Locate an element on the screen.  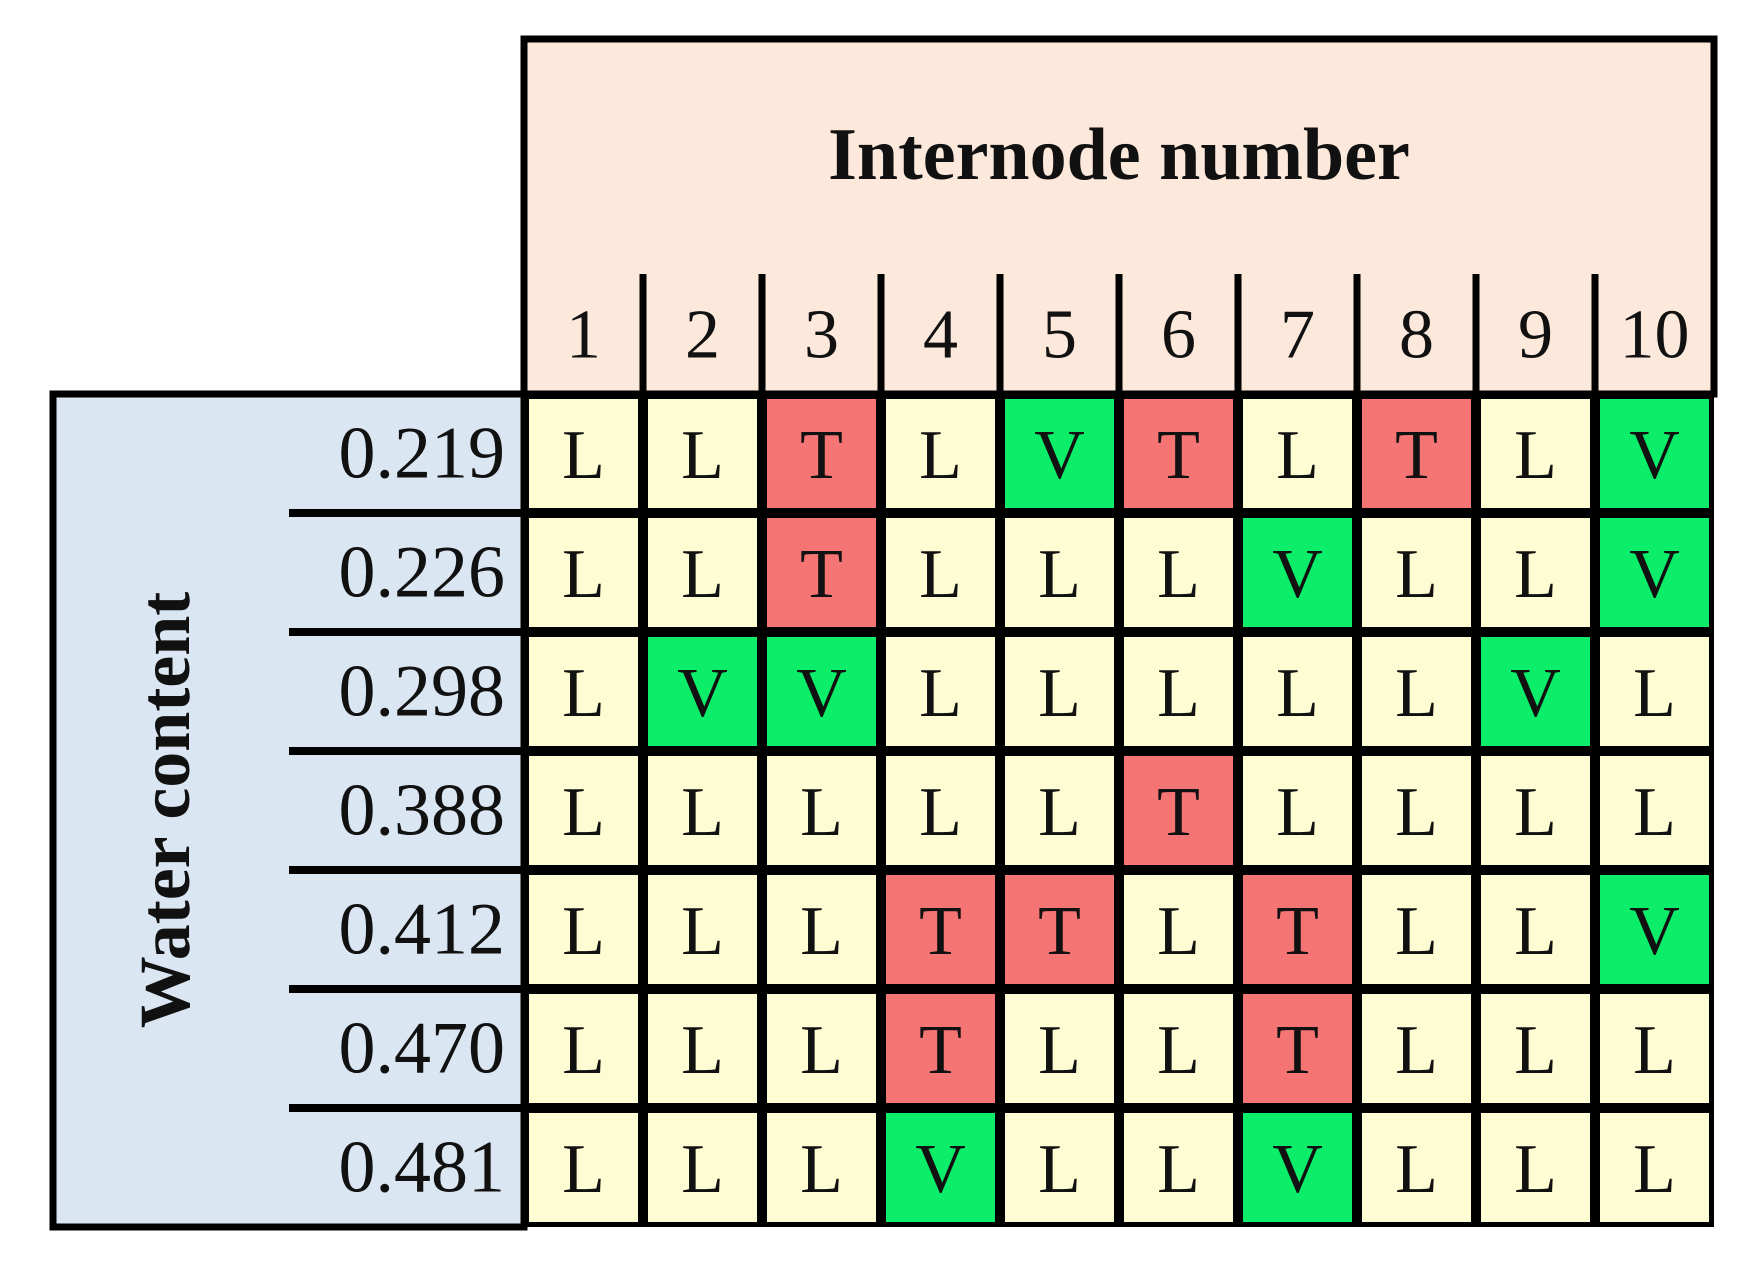
row-label: 0.298 is located at coordinates (422, 692).